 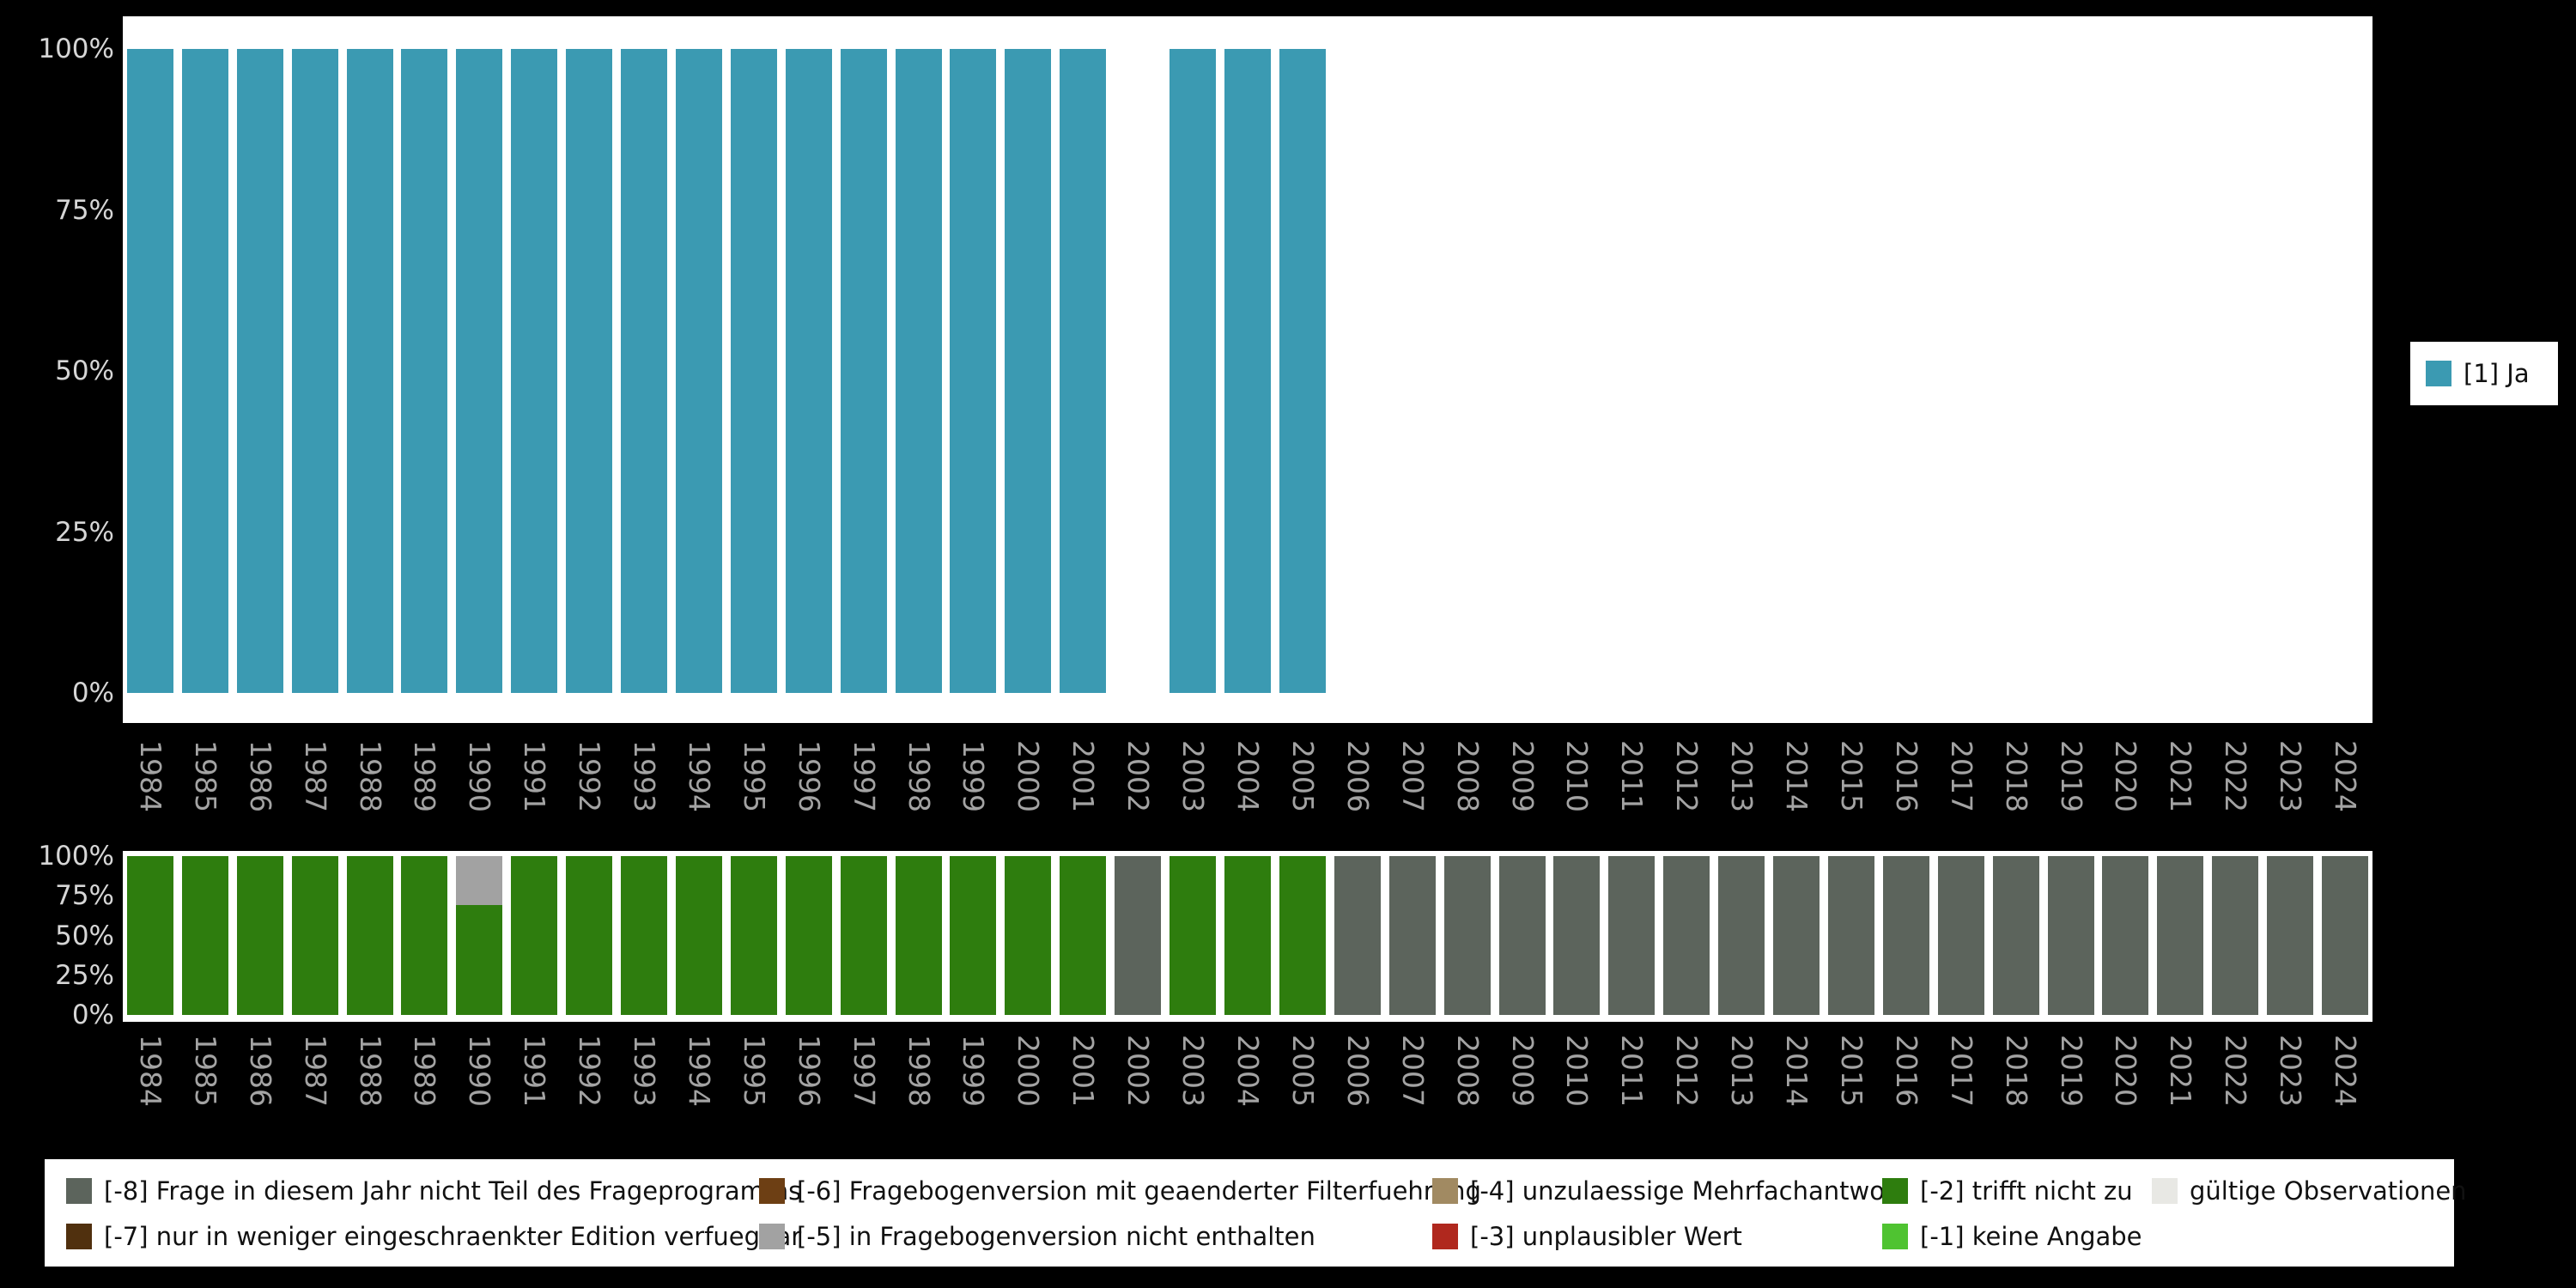 What do you see at coordinates (754, 776) in the screenshot?
I see `top-chart-x-axis-tick-label: 1995` at bounding box center [754, 776].